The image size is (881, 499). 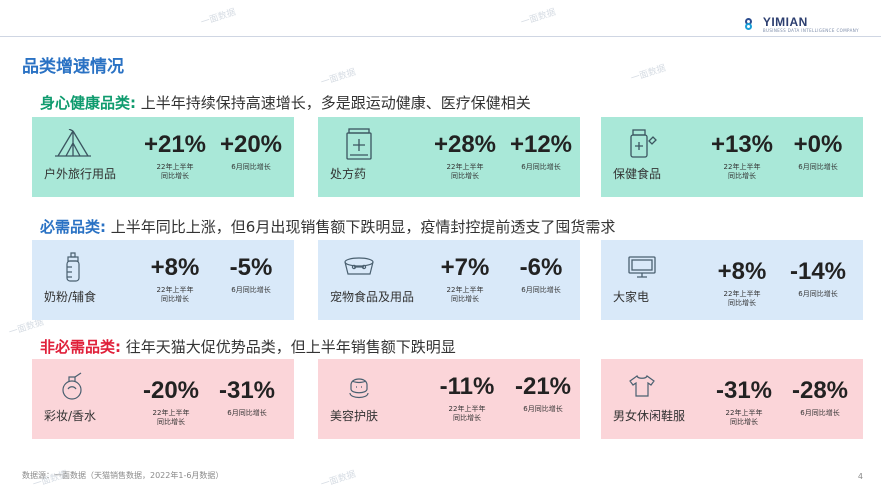 What do you see at coordinates (73, 227) in the screenshot?
I see `section-key: 必需品类:` at bounding box center [73, 227].